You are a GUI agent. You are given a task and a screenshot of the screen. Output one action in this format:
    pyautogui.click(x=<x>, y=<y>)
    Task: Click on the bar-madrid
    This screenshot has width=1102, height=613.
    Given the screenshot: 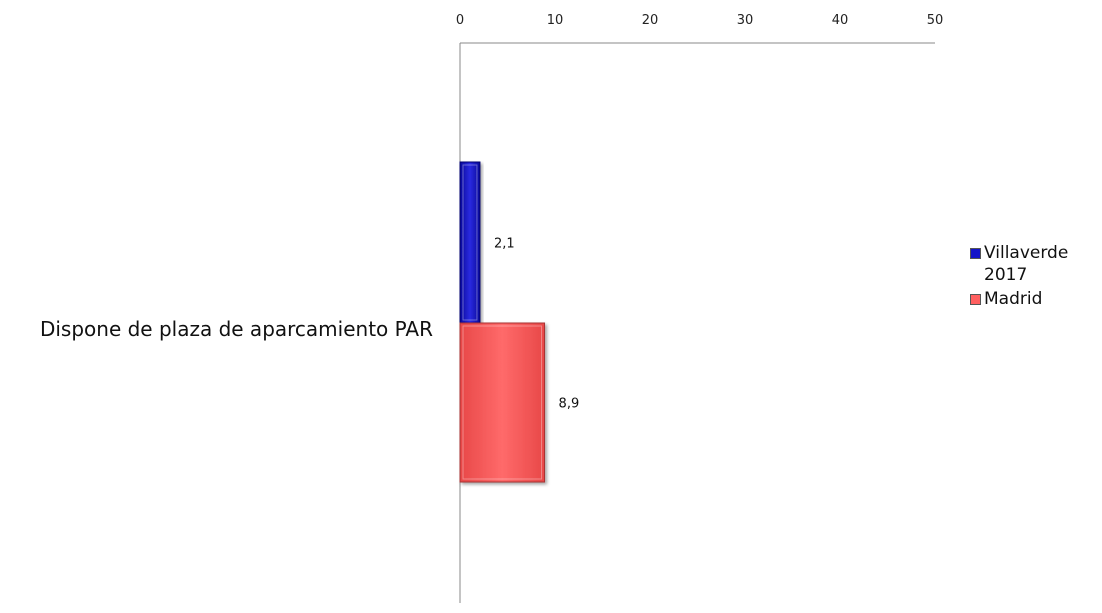 What is the action you would take?
    pyautogui.click(x=502, y=402)
    